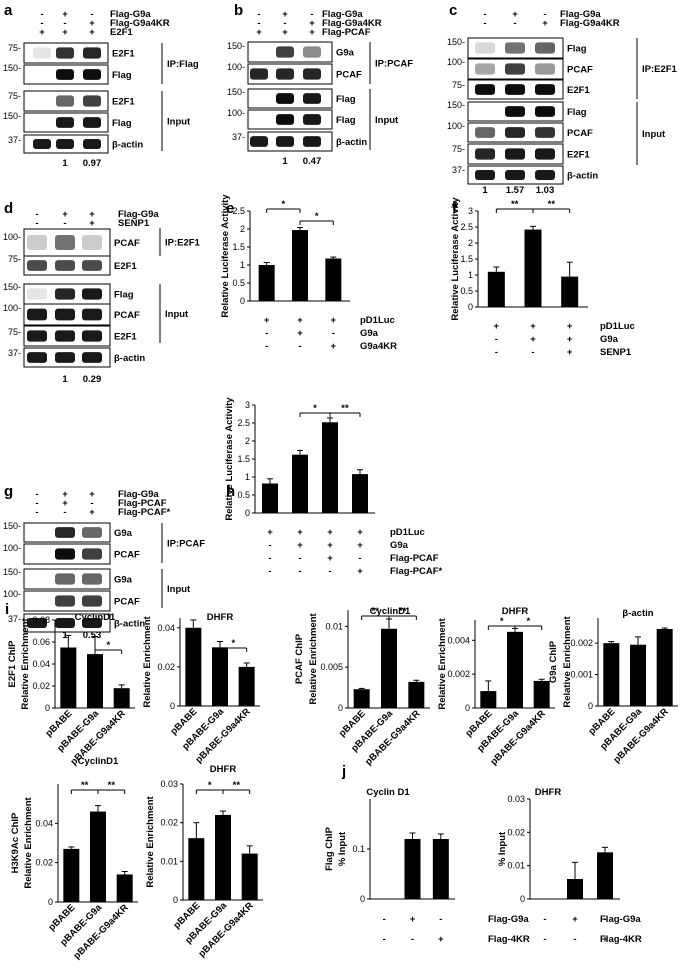 The image size is (685, 976). I want to click on group-label: IP:Flag, so click(183, 64).